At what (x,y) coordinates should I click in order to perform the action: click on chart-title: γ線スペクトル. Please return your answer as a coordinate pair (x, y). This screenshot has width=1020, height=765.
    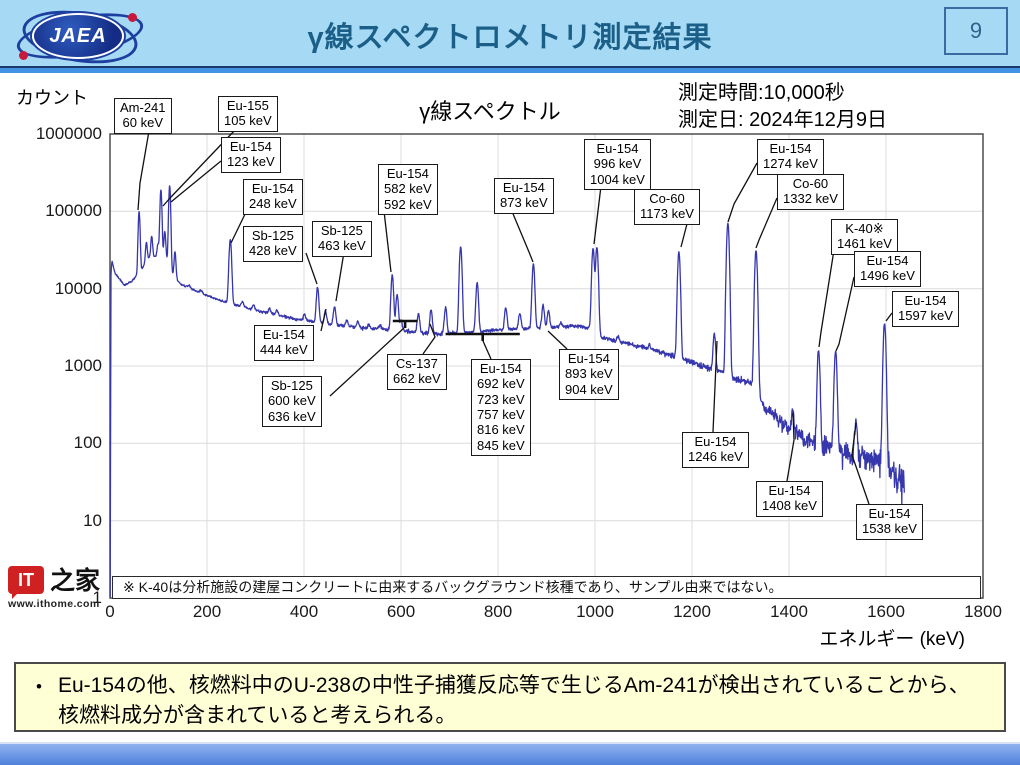
    Looking at the image, I should click on (490, 111).